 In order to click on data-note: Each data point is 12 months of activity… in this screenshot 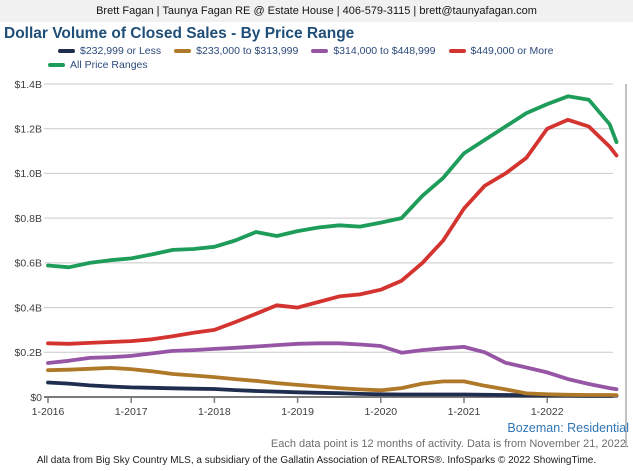, I will do `click(449, 444)`.